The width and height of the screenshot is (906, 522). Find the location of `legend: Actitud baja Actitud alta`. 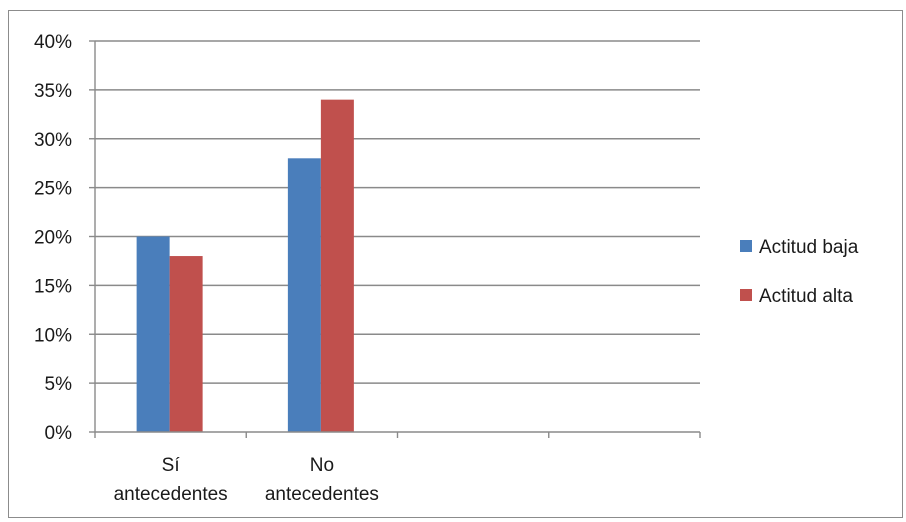

legend: Actitud baja Actitud alta is located at coordinates (799, 272).